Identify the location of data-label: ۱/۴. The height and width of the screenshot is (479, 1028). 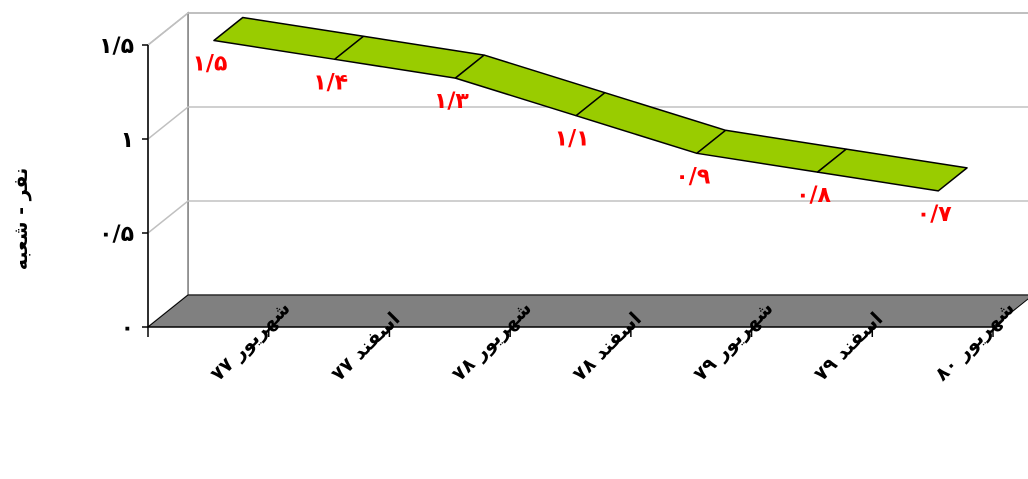
(330, 82).